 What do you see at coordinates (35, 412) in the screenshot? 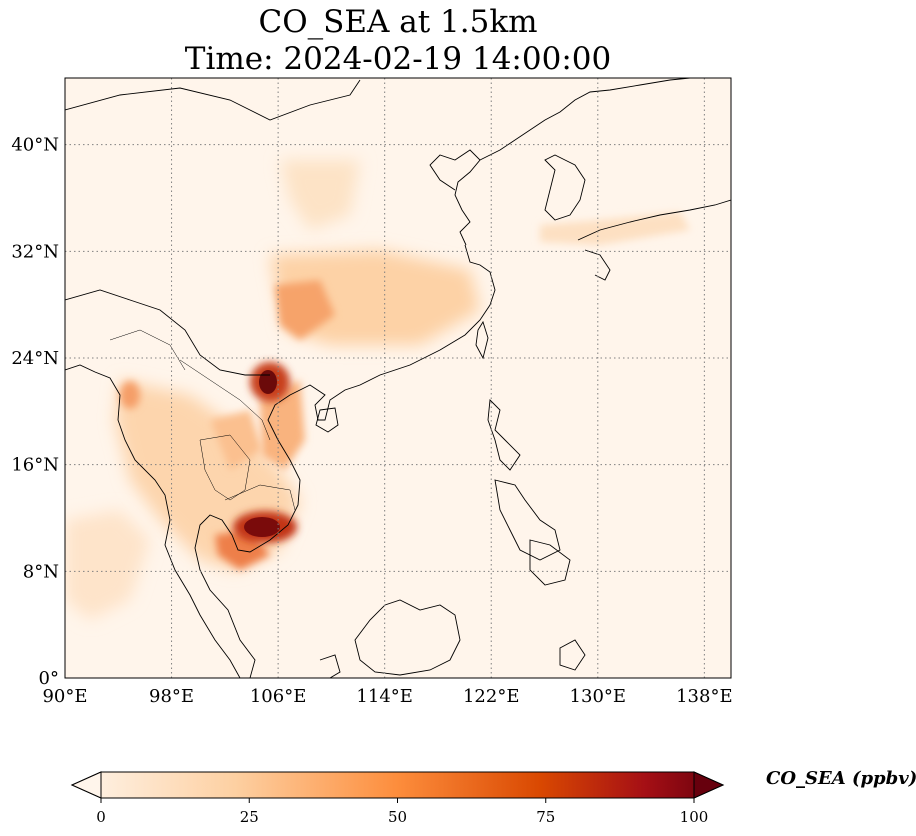
I see `latitude-ticks: 0° 8°N 16°N 24°N 32°N 40°N` at bounding box center [35, 412].